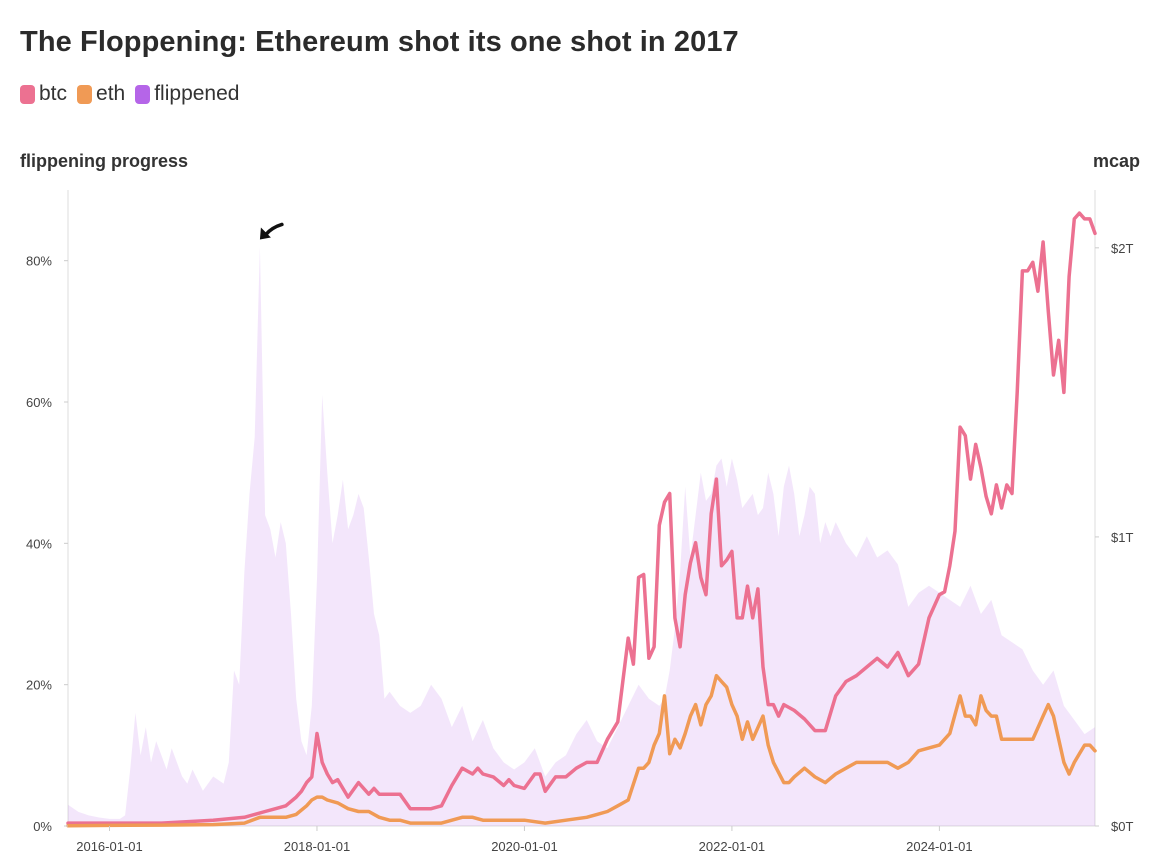  I want to click on legend-label-btc: btc, so click(53, 93).